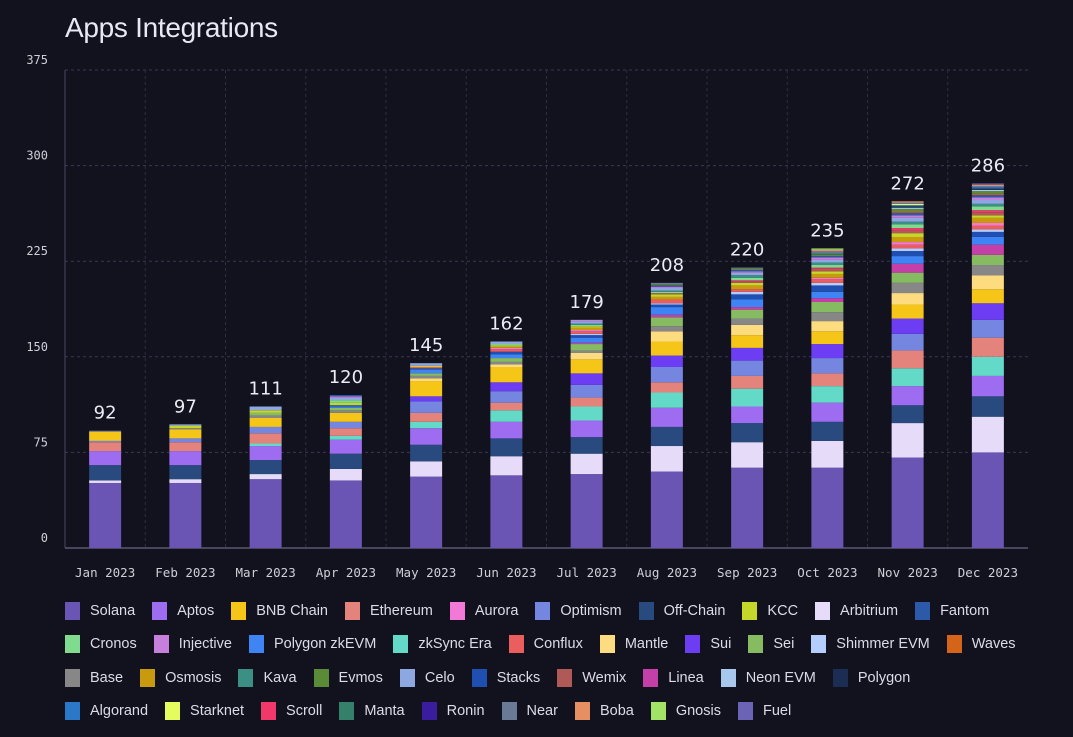 The height and width of the screenshot is (737, 1073). I want to click on legend-label: Off-Chain, so click(694, 610).